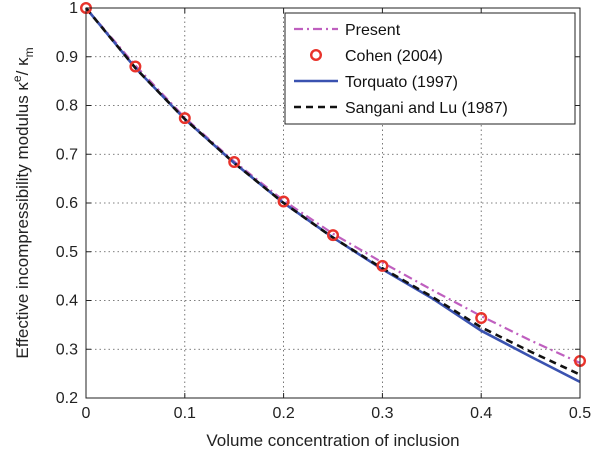 This screenshot has width=594, height=457. What do you see at coordinates (332, 440) in the screenshot?
I see `x-axis-label: Volume concentration of inclusion` at bounding box center [332, 440].